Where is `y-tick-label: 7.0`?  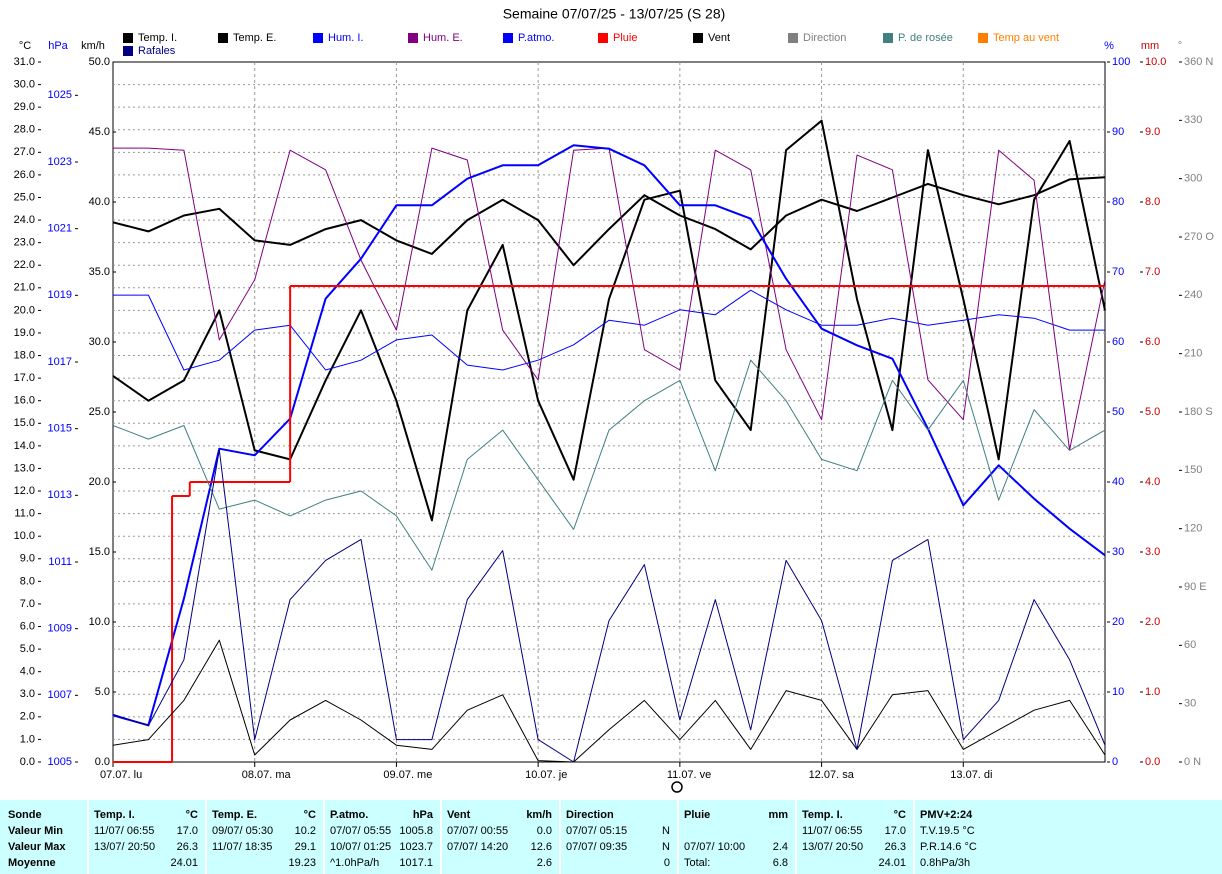 y-tick-label: 7.0 is located at coordinates (1152, 272).